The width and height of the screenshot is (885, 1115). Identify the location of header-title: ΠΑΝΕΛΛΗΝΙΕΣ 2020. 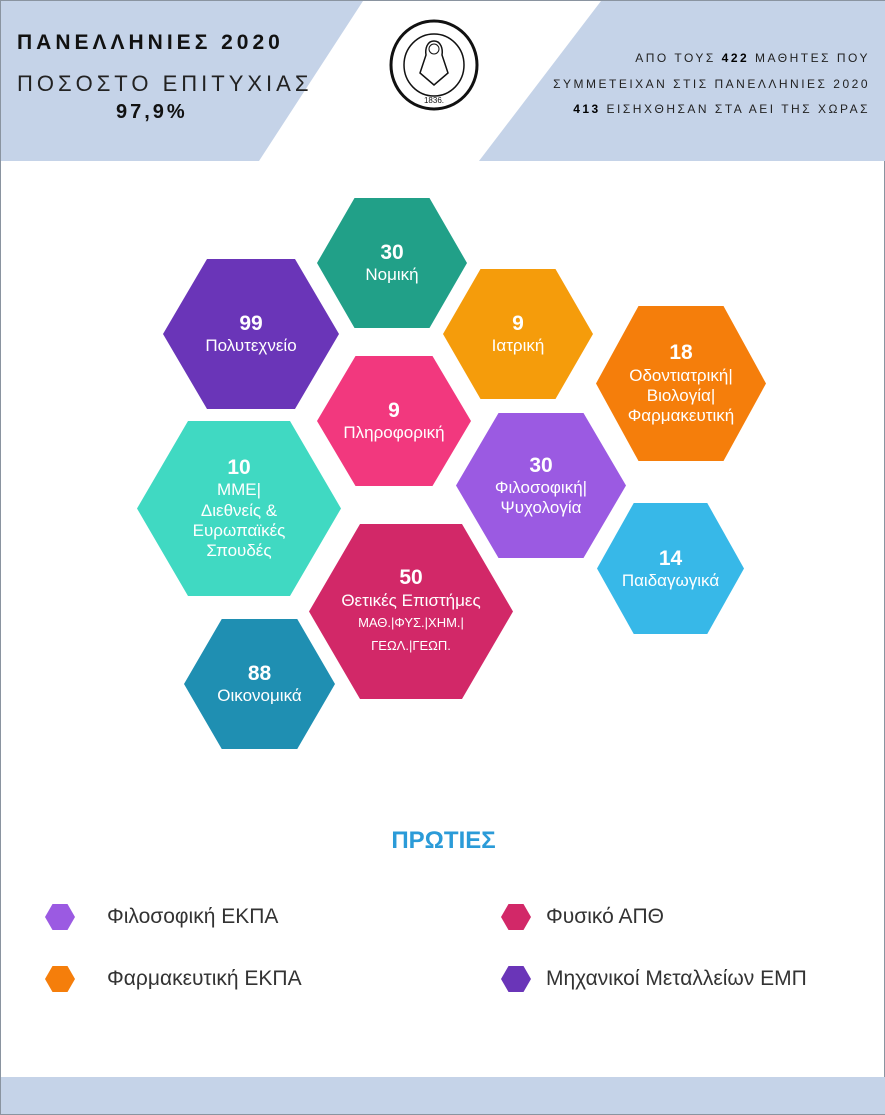
(150, 42).